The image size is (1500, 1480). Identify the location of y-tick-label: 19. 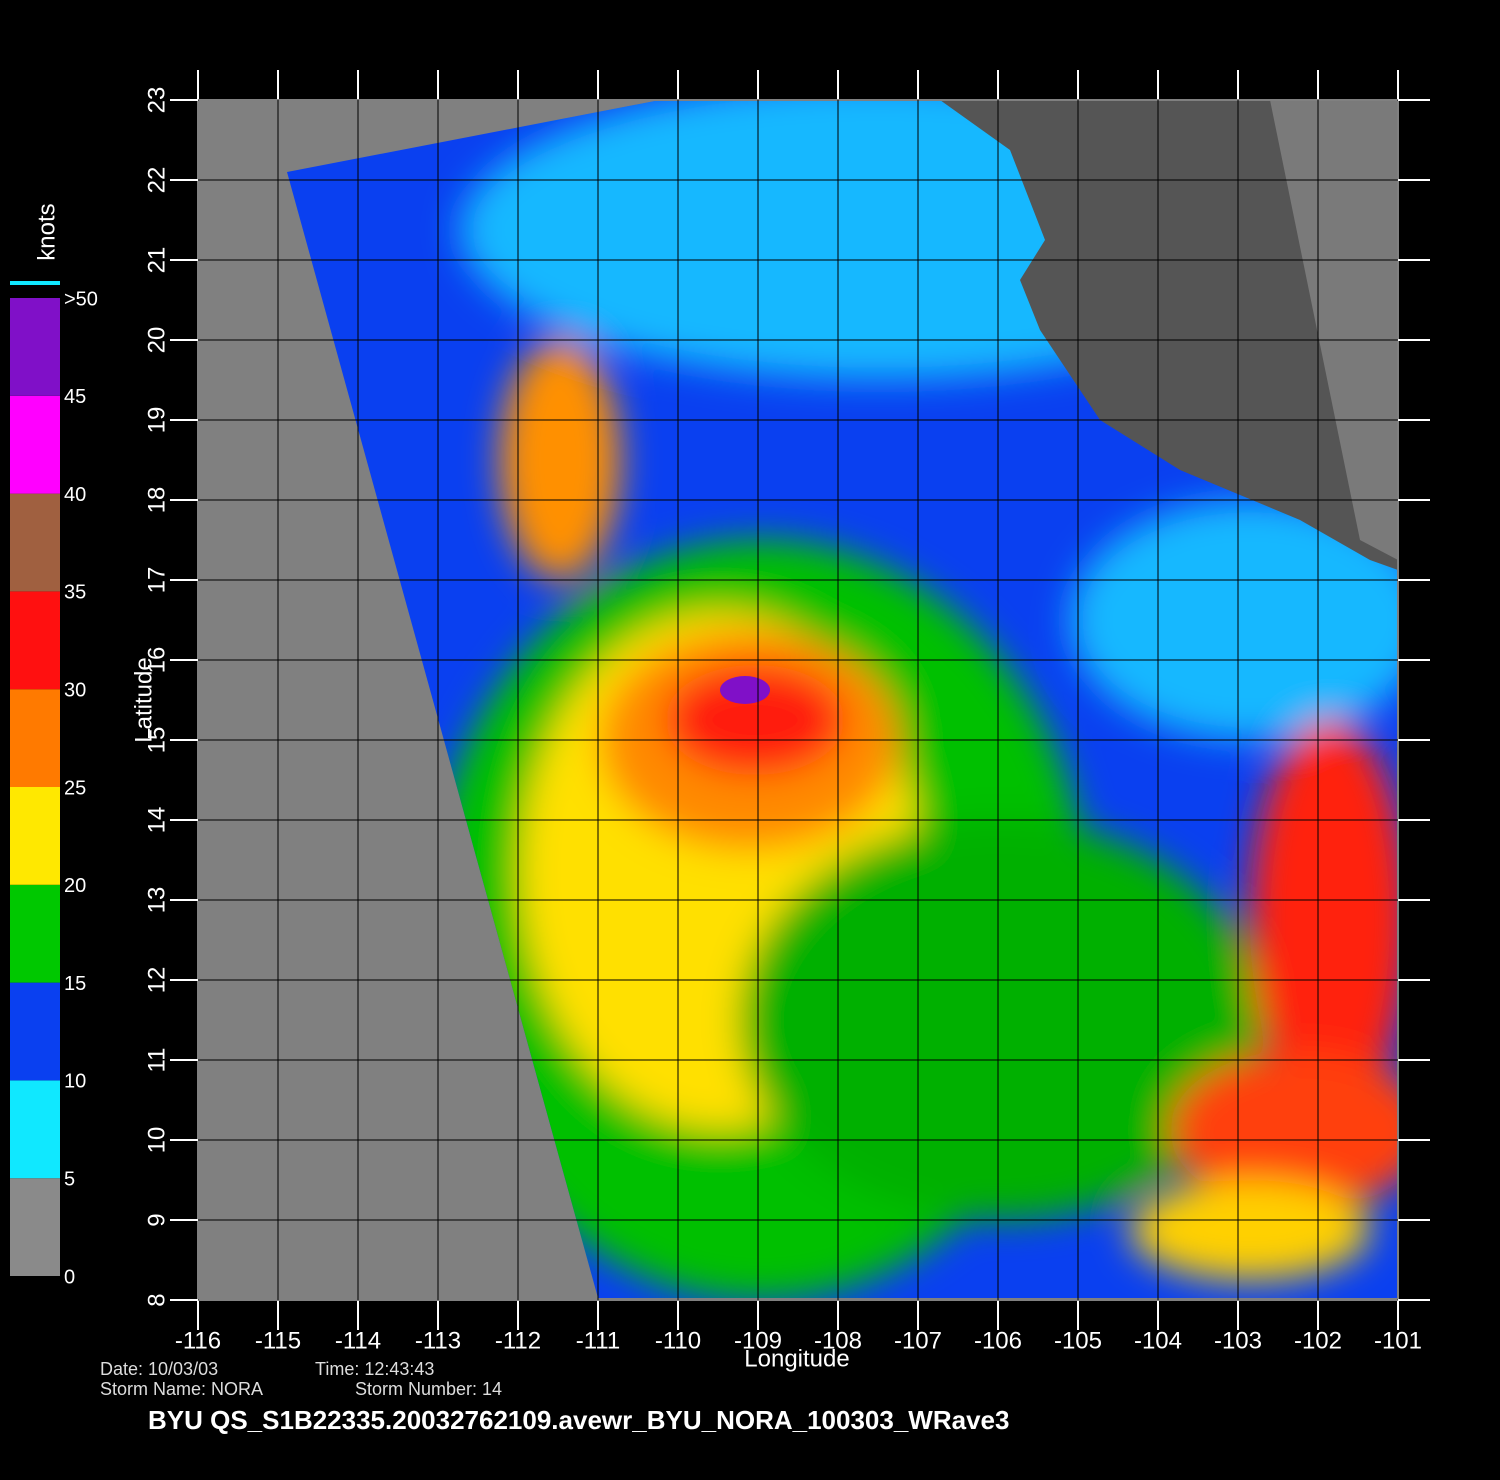
(156, 420).